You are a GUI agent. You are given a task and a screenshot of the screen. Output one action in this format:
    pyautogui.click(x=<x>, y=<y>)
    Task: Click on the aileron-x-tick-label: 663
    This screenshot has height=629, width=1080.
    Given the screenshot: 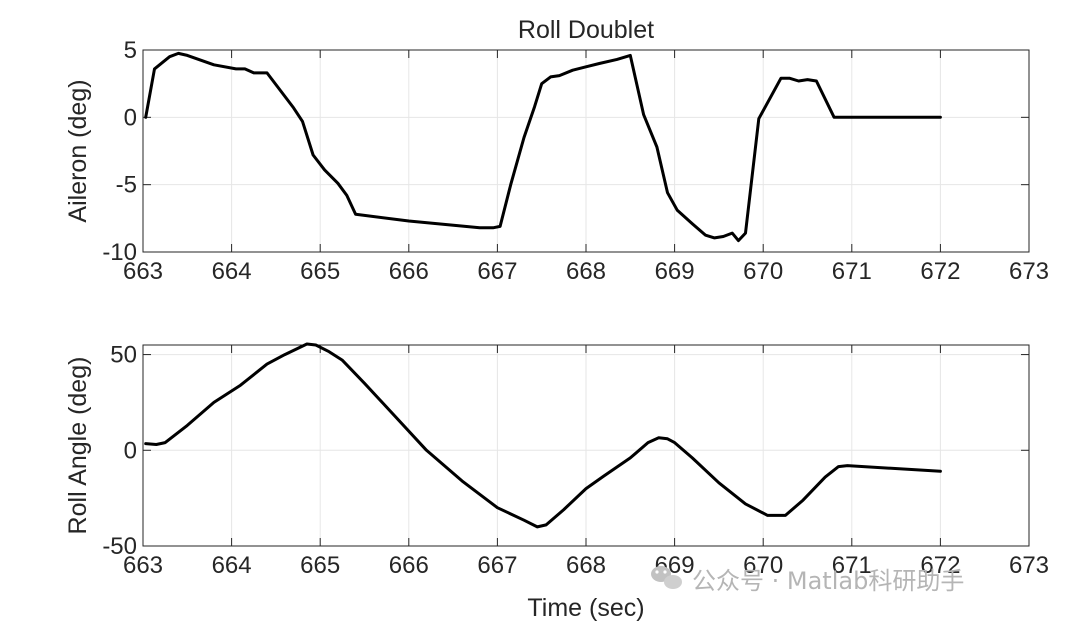 What is the action you would take?
    pyautogui.click(x=143, y=271)
    